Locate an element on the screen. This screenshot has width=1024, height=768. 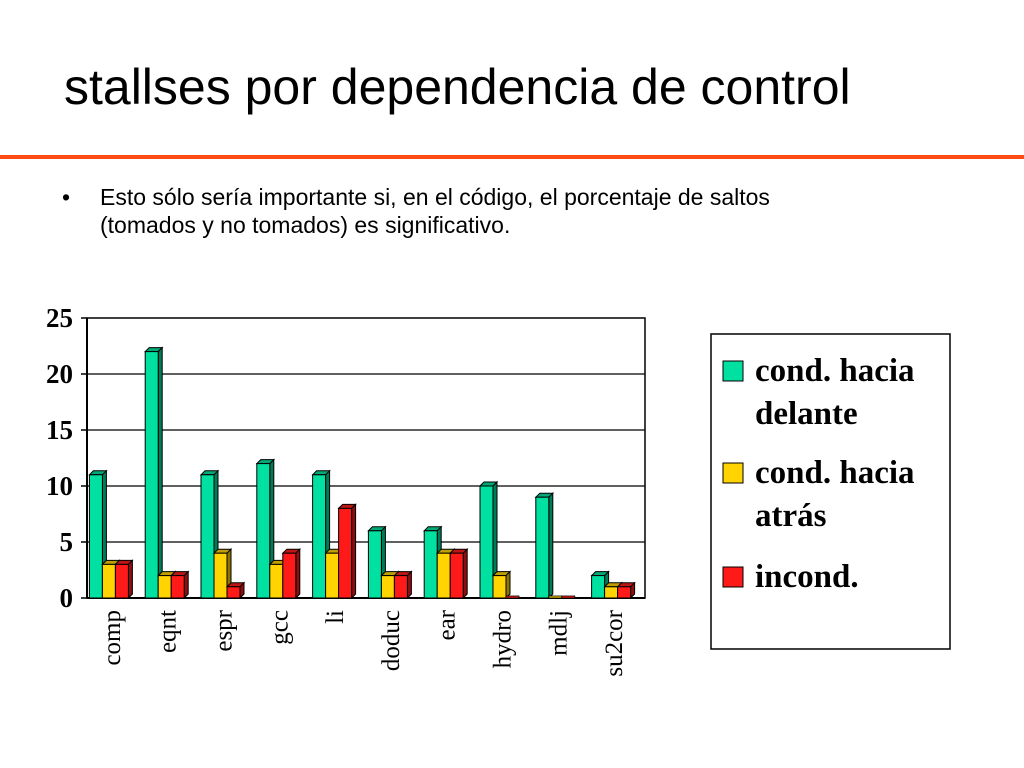
category-label: eqnt is located at coordinates (168, 631).